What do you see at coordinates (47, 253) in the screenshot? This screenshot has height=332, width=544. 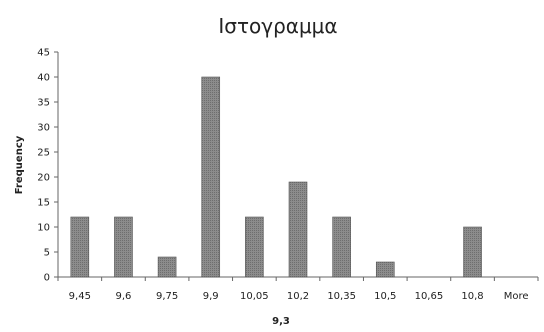 I see `y-tick-label: 5` at bounding box center [47, 253].